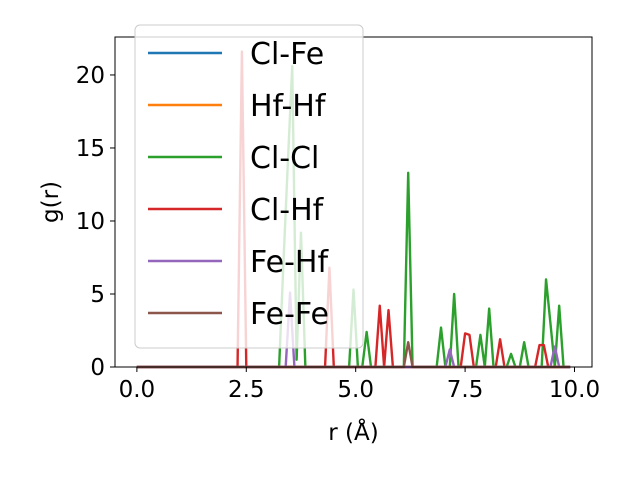  Describe the element at coordinates (284, 158) in the screenshot. I see `legend-label: Cl-Cl` at that location.